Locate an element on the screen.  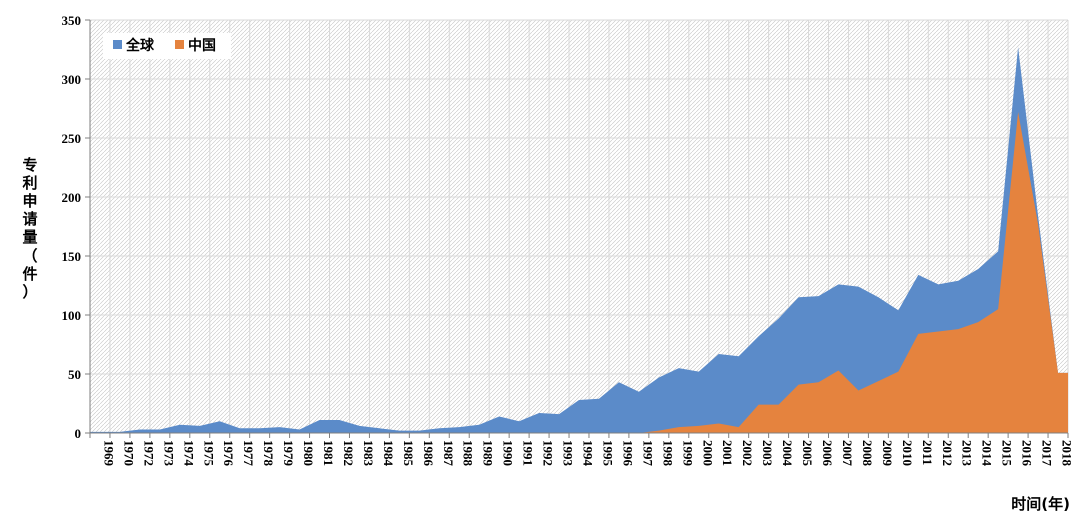
legend-label-global: 全球 is located at coordinates (140, 45).